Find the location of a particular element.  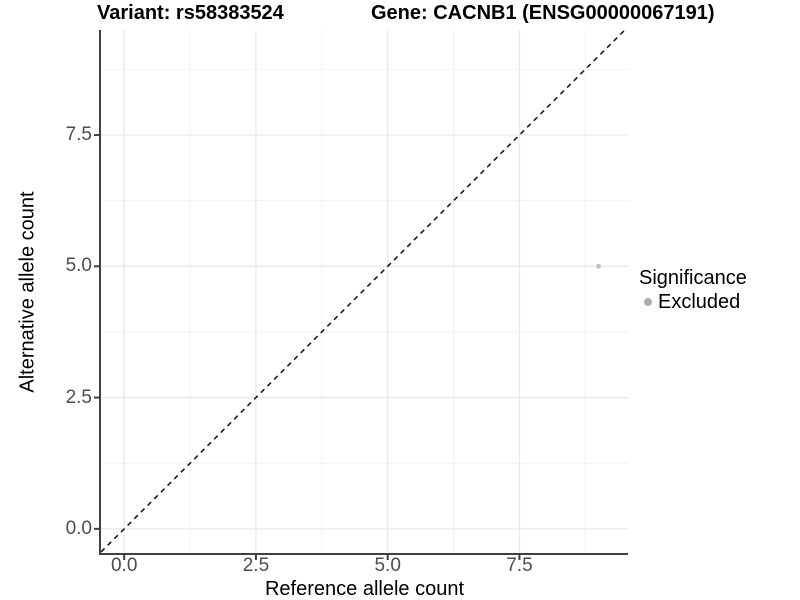

y-tick-label: 0.0 is located at coordinates (78, 528).